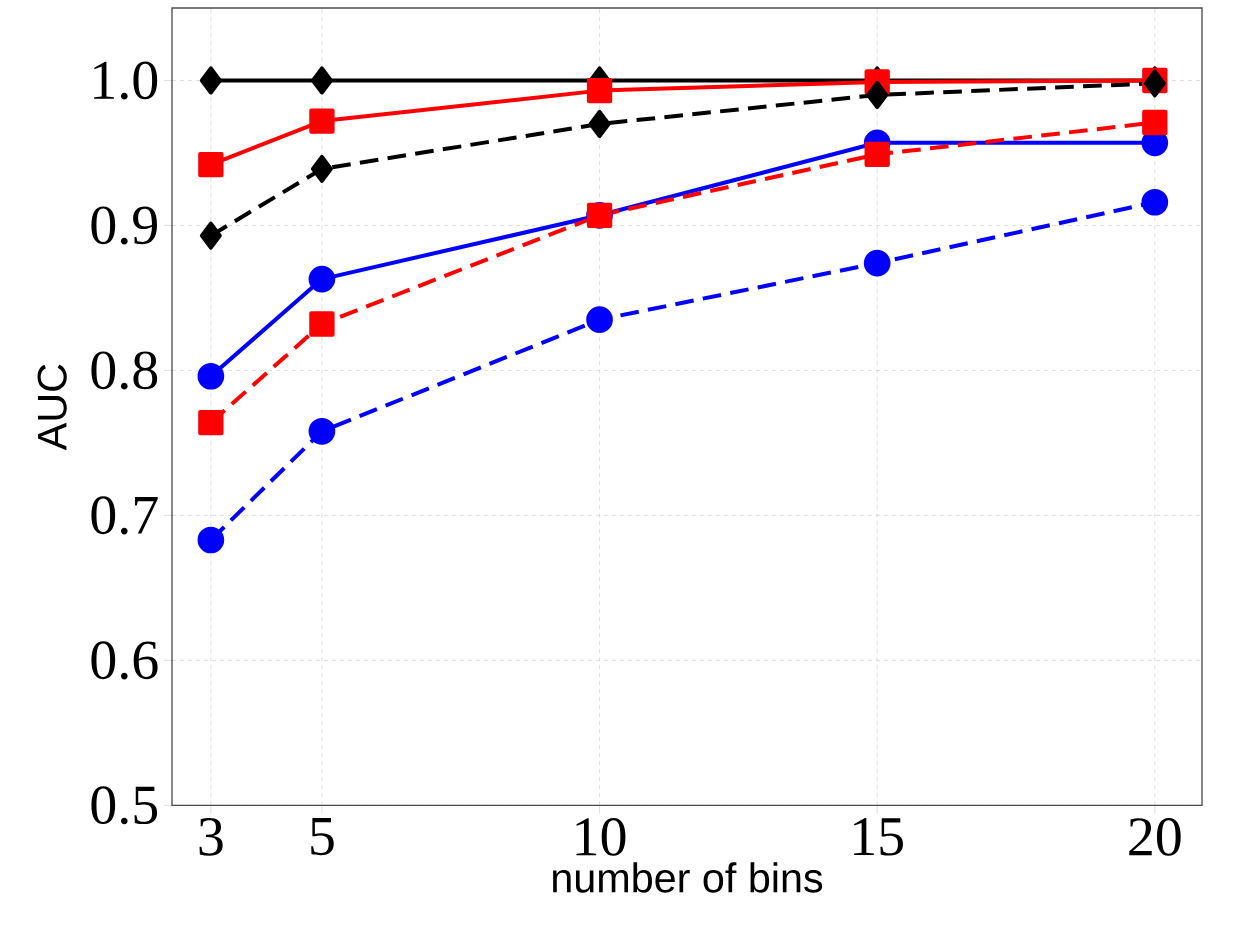  What do you see at coordinates (322, 836) in the screenshot?
I see `x-tick-label: 5` at bounding box center [322, 836].